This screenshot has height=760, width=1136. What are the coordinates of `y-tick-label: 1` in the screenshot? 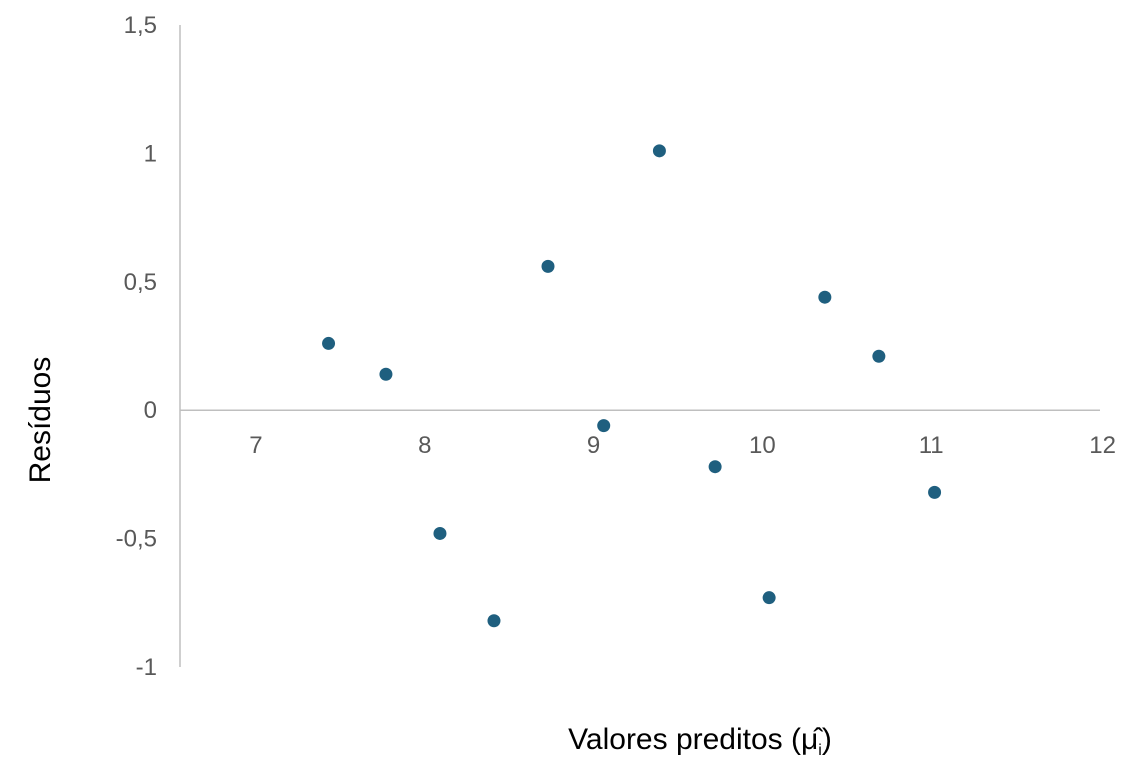 It's located at (150, 153).